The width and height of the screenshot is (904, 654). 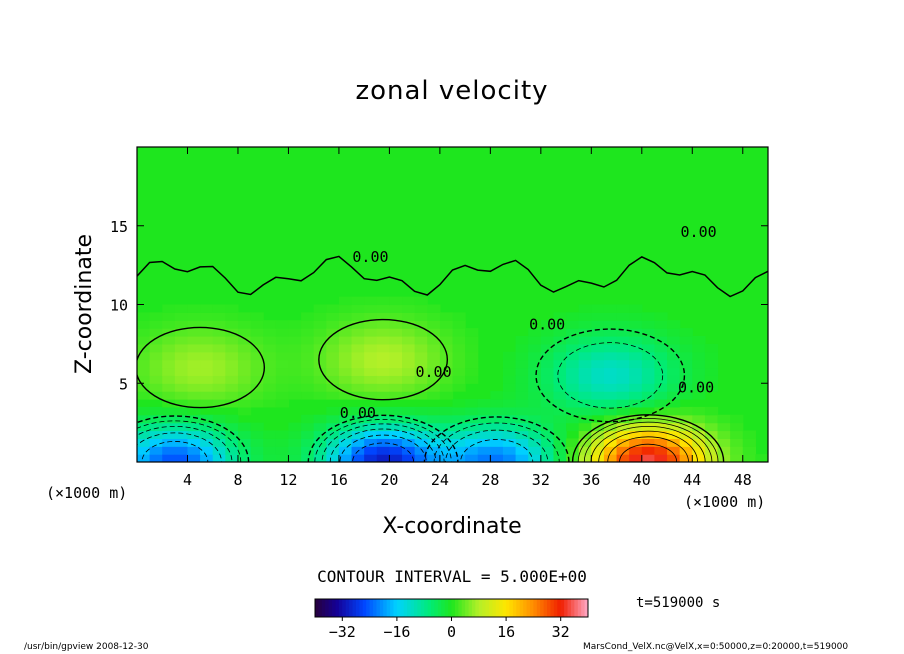 I want to click on contour-line, so click(x=383, y=442).